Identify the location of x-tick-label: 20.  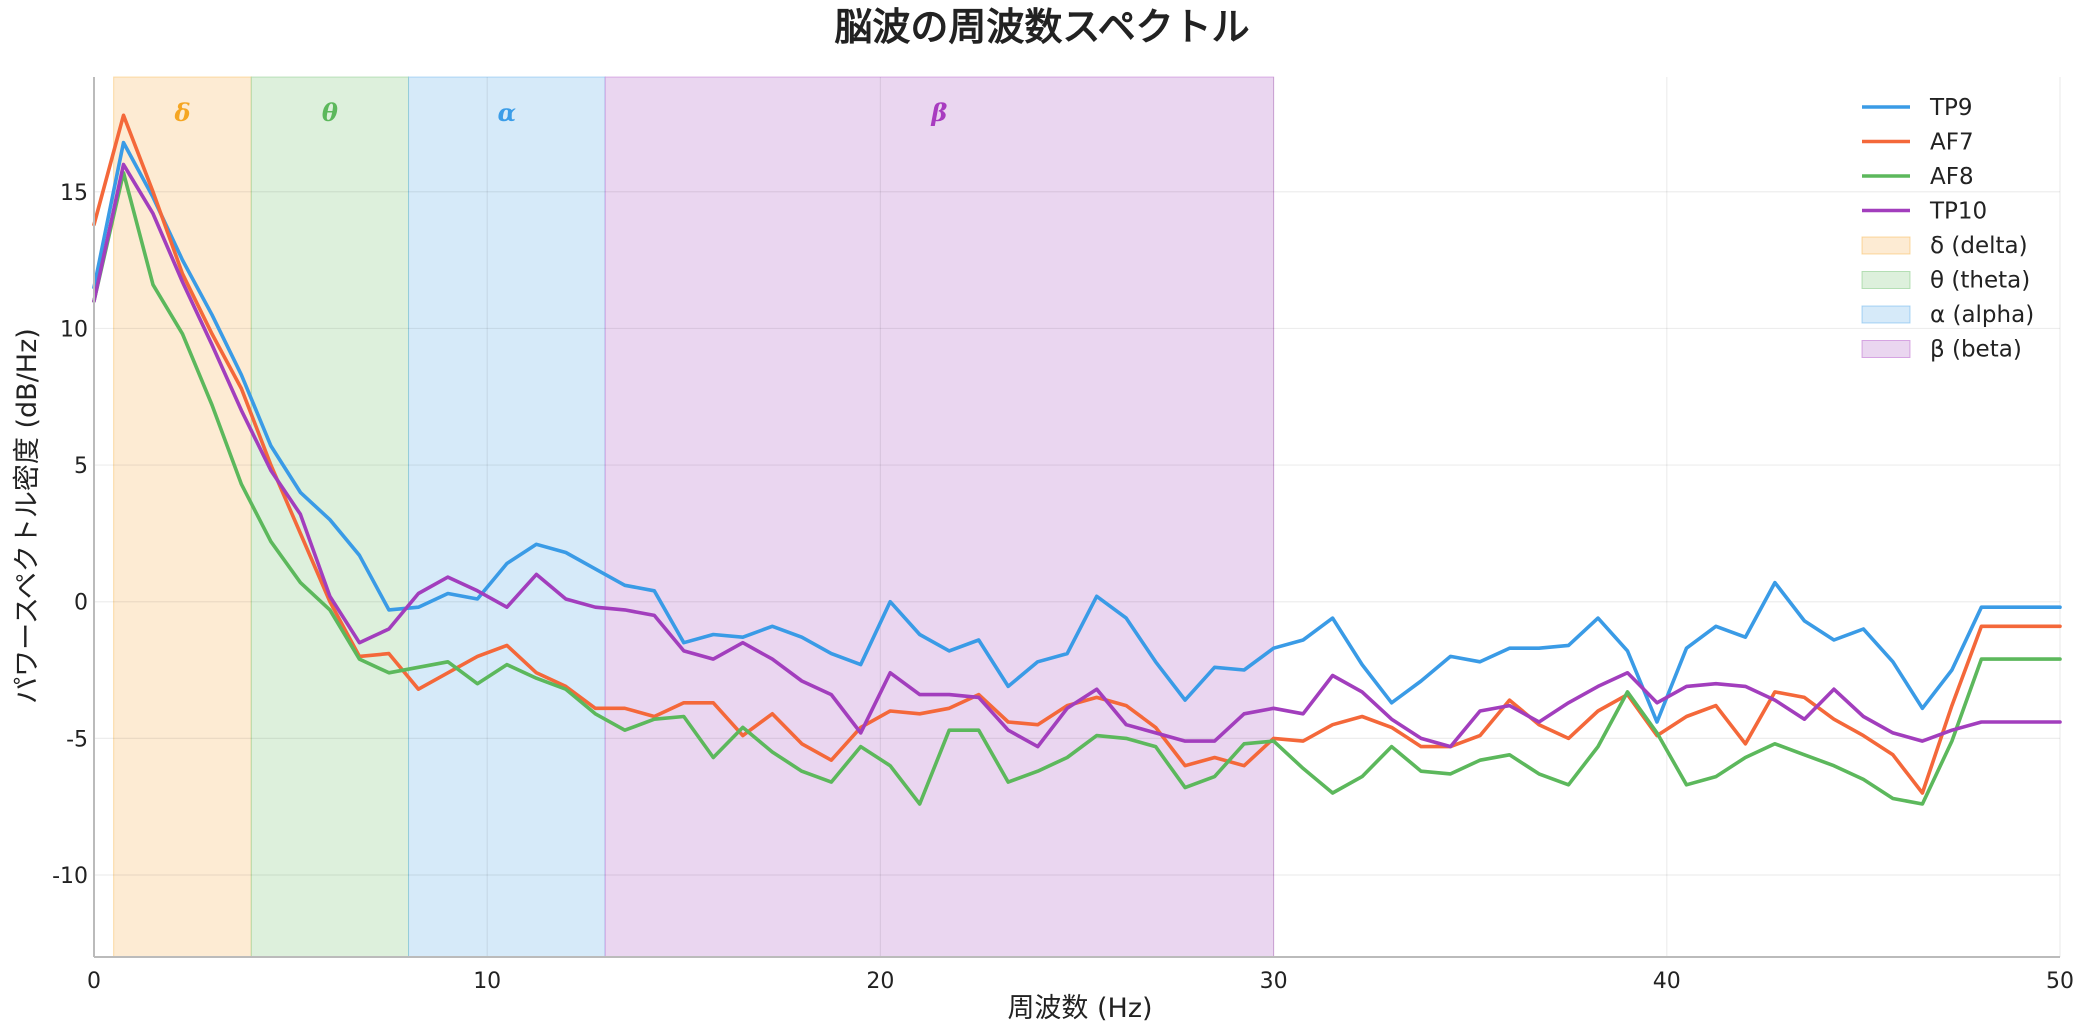
(880, 981).